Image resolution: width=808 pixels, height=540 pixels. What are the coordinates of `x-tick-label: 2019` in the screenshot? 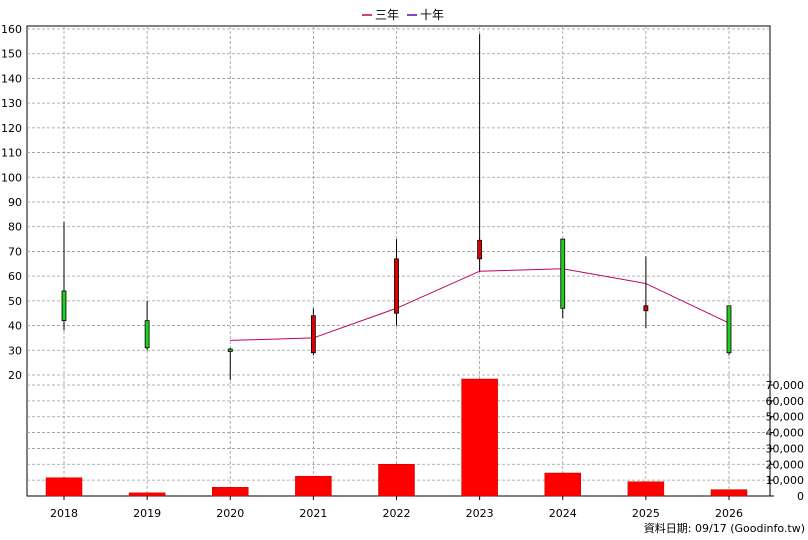 It's located at (147, 513).